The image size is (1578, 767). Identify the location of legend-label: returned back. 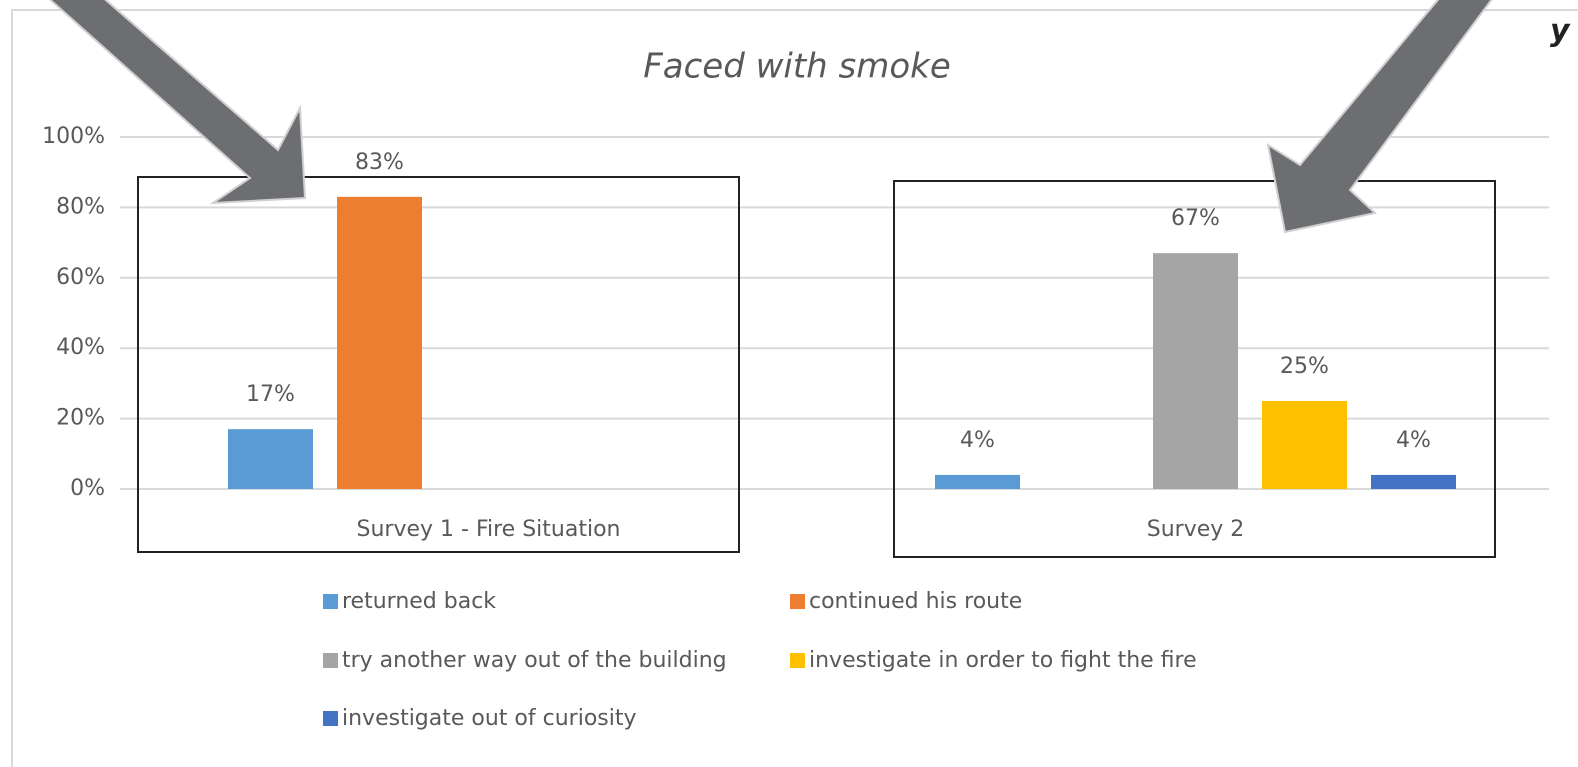
(419, 601).